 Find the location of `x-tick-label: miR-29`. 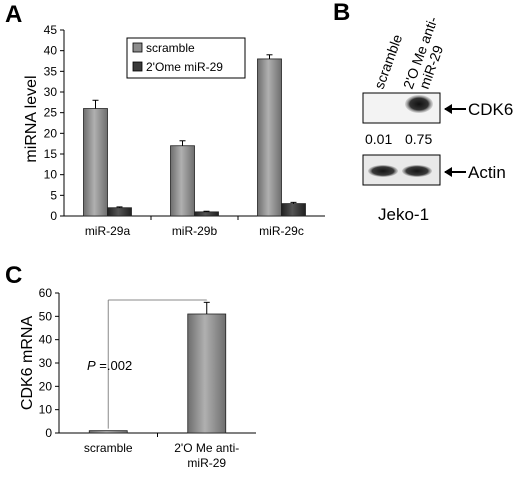

x-tick-label: miR-29 is located at coordinates (206, 463).